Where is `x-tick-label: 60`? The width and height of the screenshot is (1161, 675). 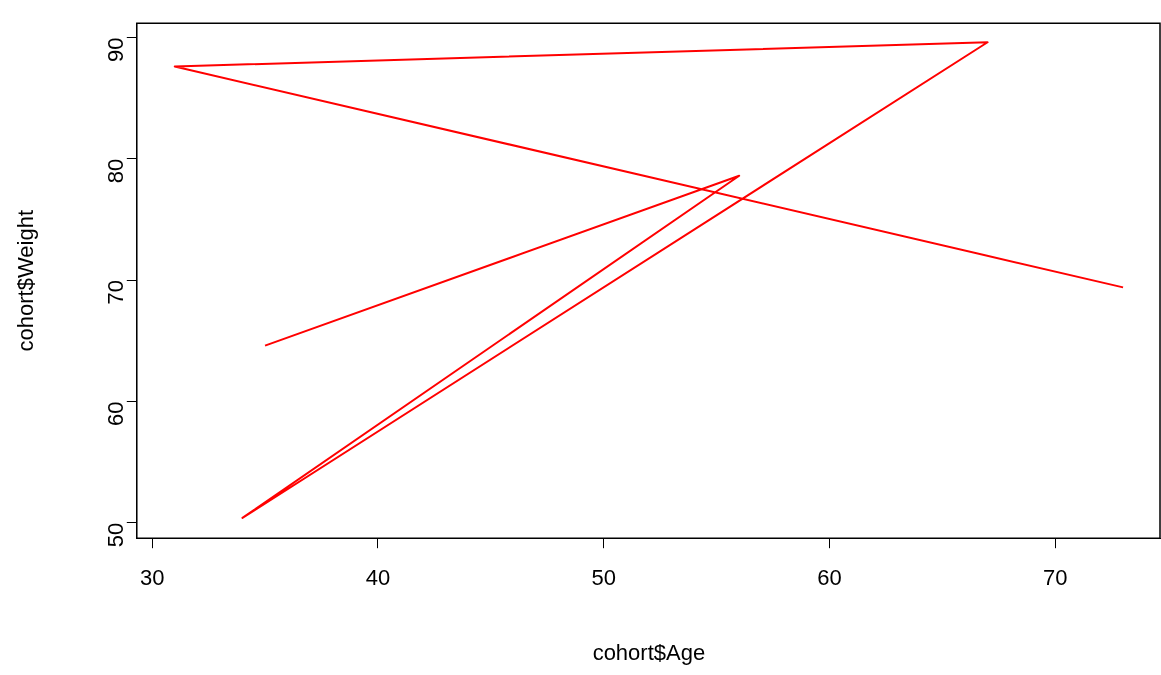
x-tick-label: 60 is located at coordinates (829, 578).